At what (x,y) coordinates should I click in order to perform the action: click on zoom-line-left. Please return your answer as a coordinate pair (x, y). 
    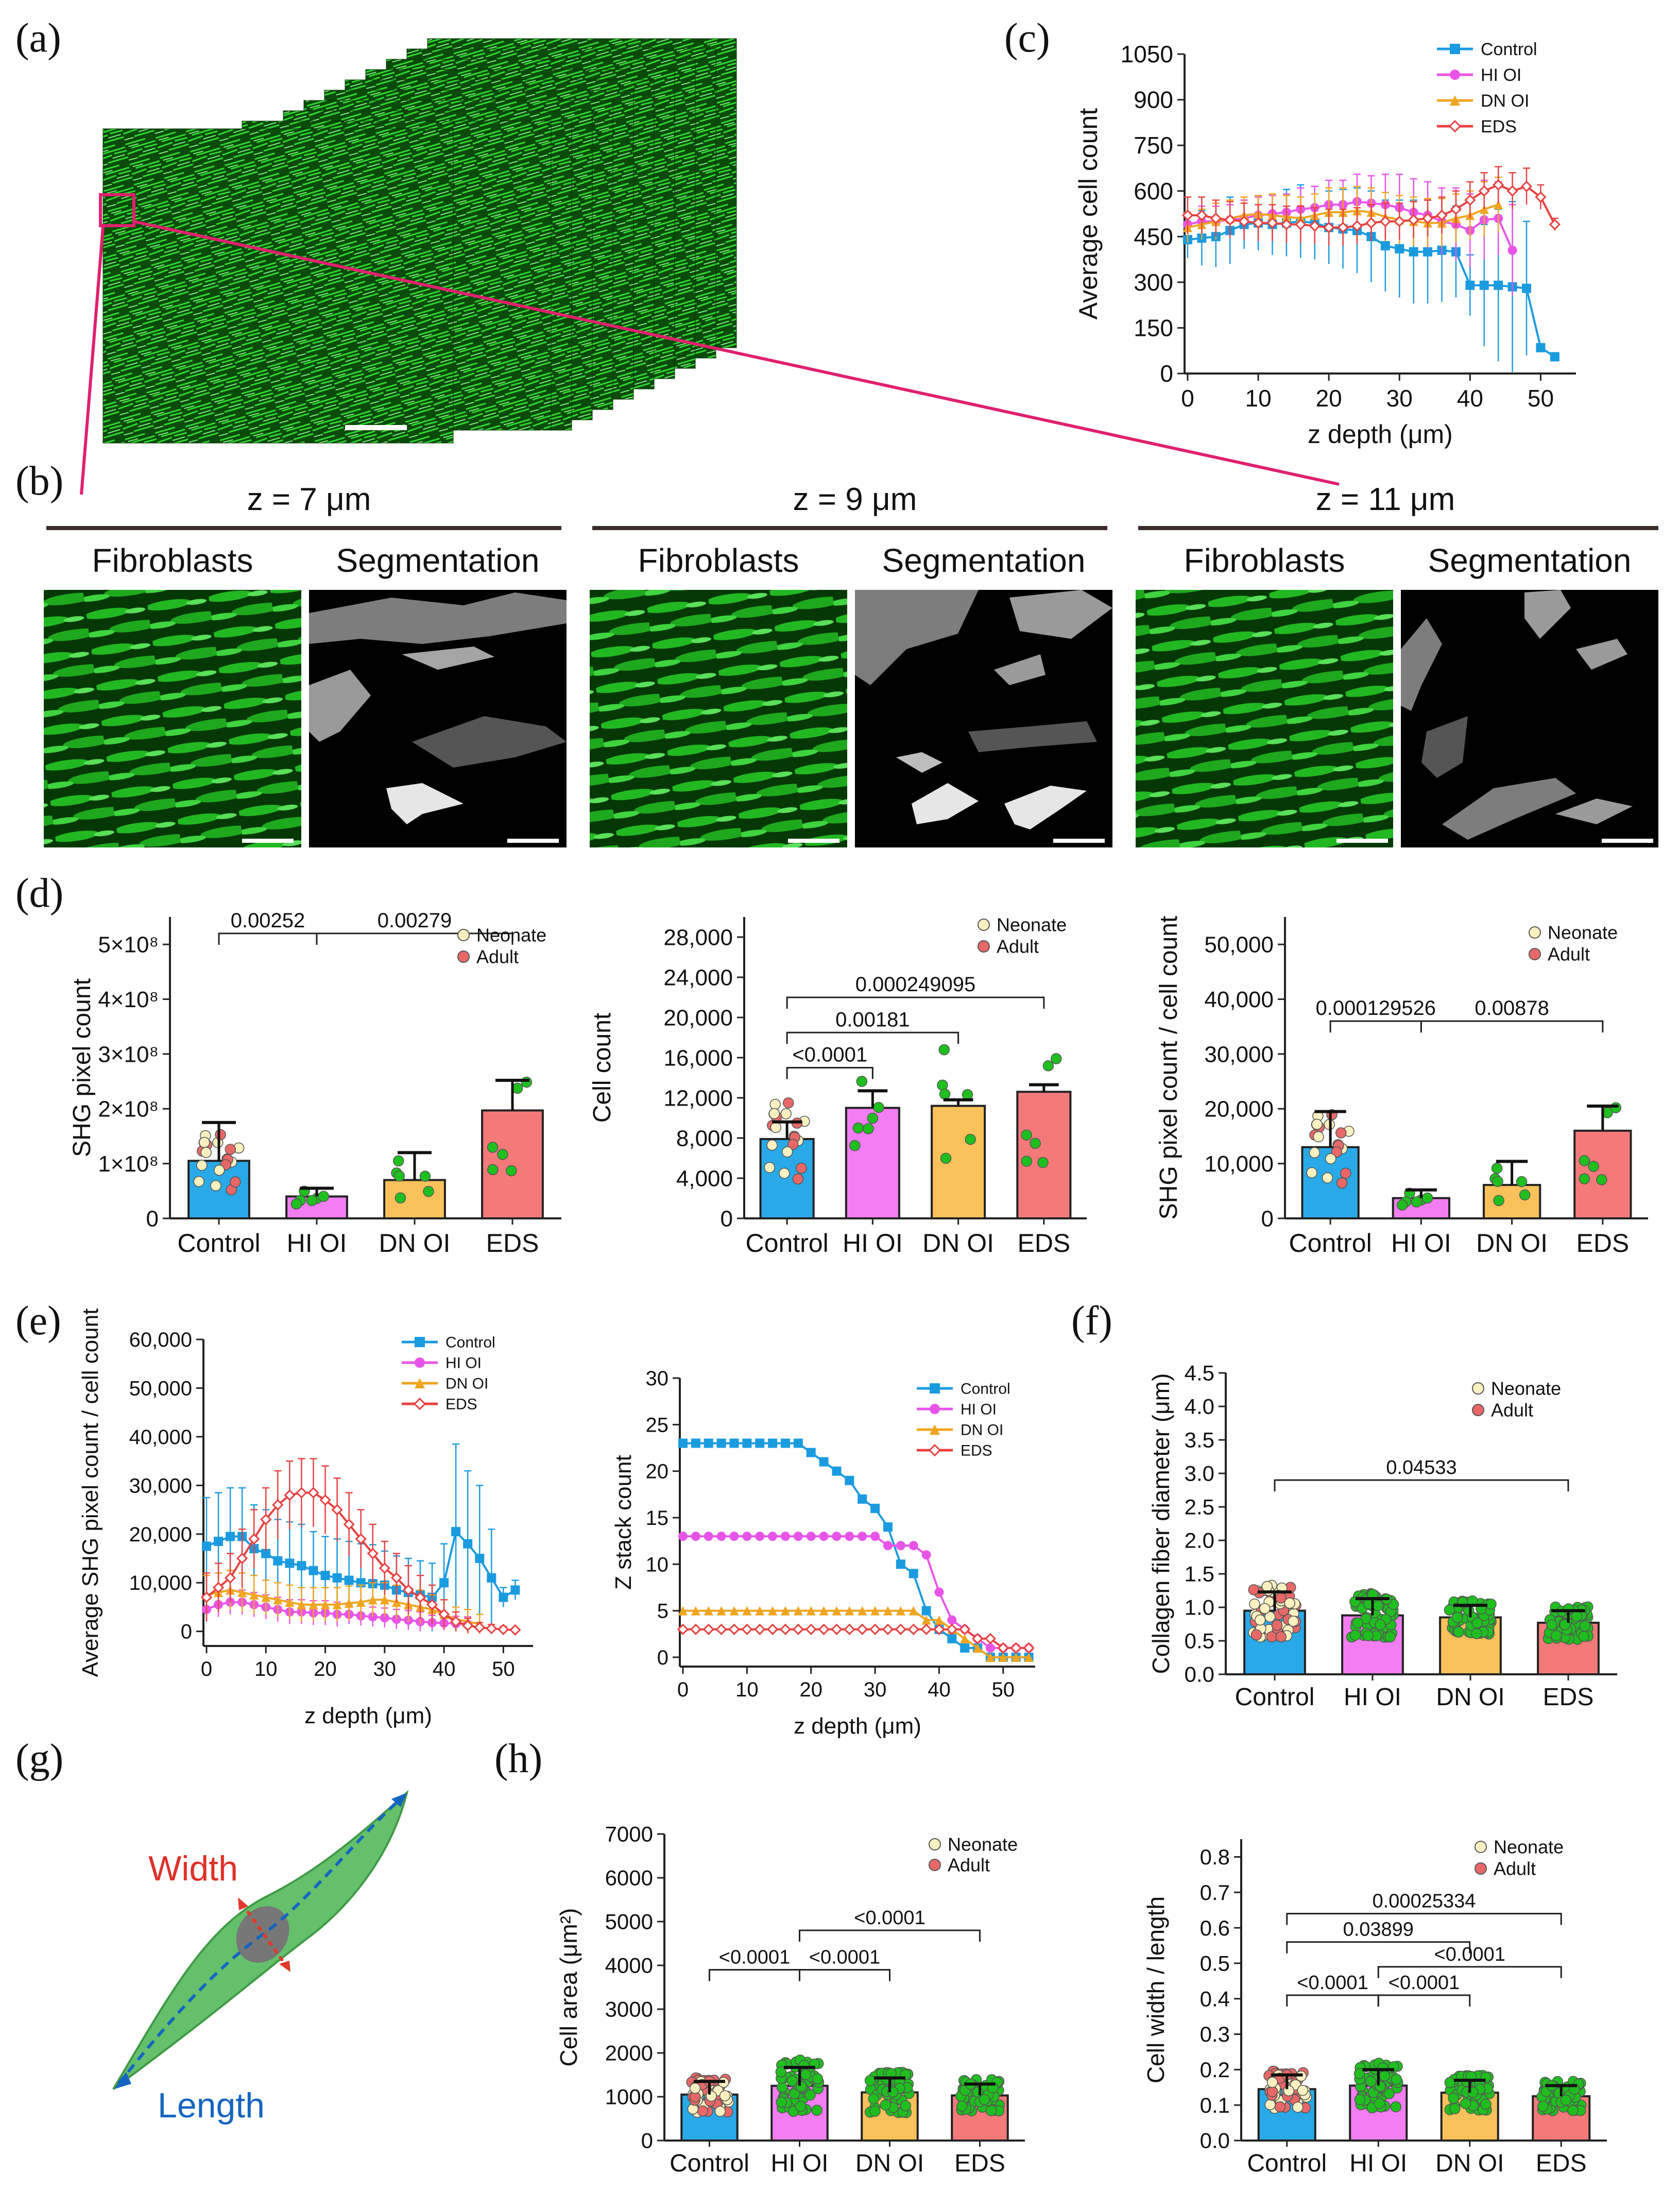
    Looking at the image, I should click on (92, 360).